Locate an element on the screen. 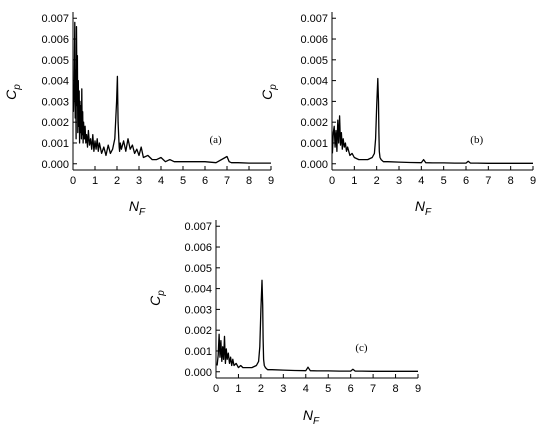  panel-label: (b) is located at coordinates (476, 140).